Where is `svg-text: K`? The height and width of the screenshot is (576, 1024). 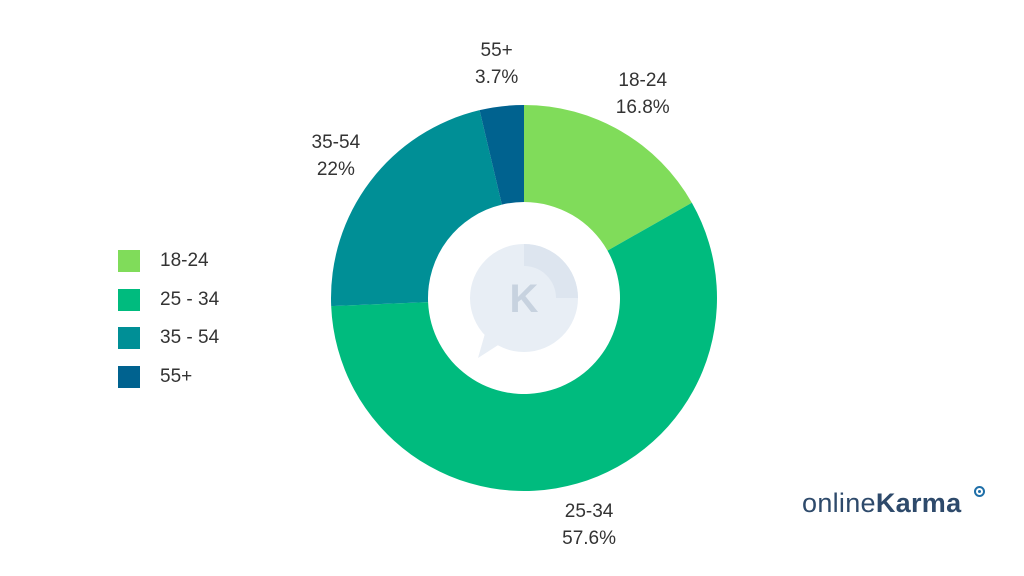 svg-text: K is located at coordinates (524, 299).